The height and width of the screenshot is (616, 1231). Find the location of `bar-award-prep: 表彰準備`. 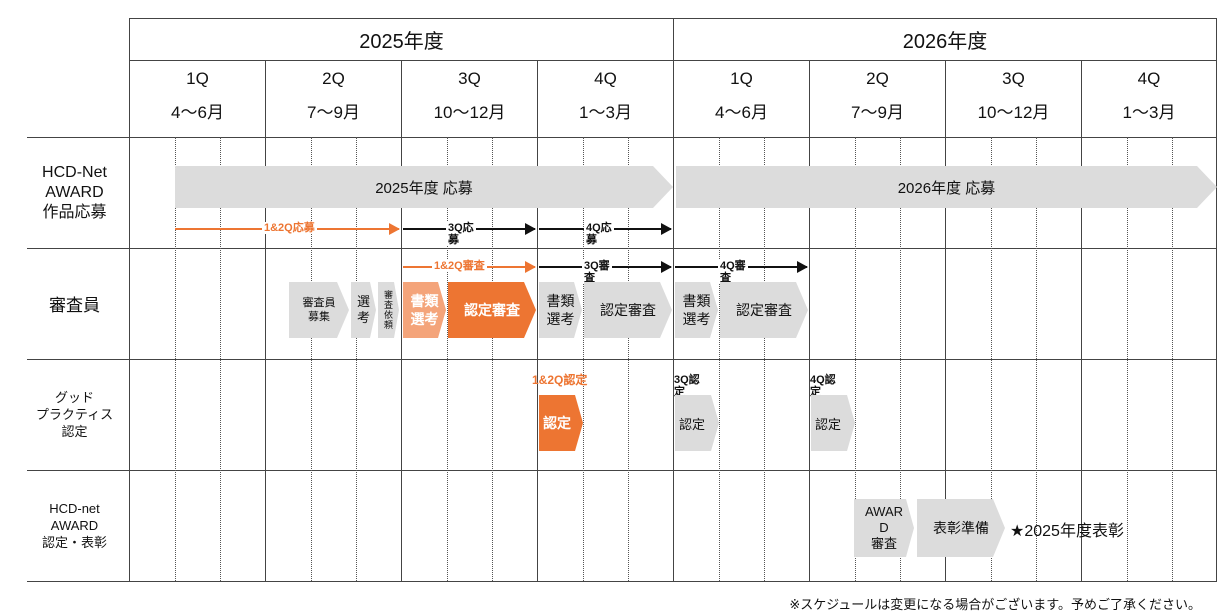

bar-award-prep: 表彰準備 is located at coordinates (961, 528).